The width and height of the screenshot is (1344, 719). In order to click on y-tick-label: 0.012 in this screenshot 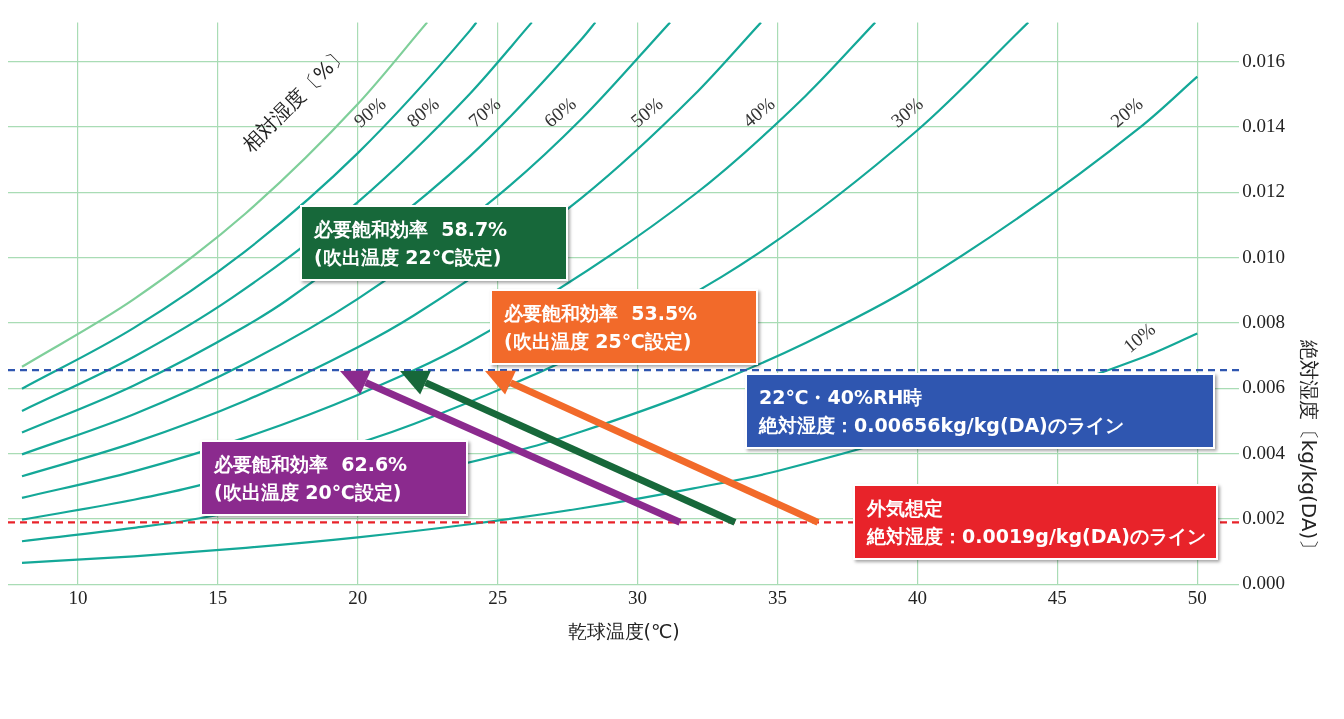, I will do `click(1263, 191)`.